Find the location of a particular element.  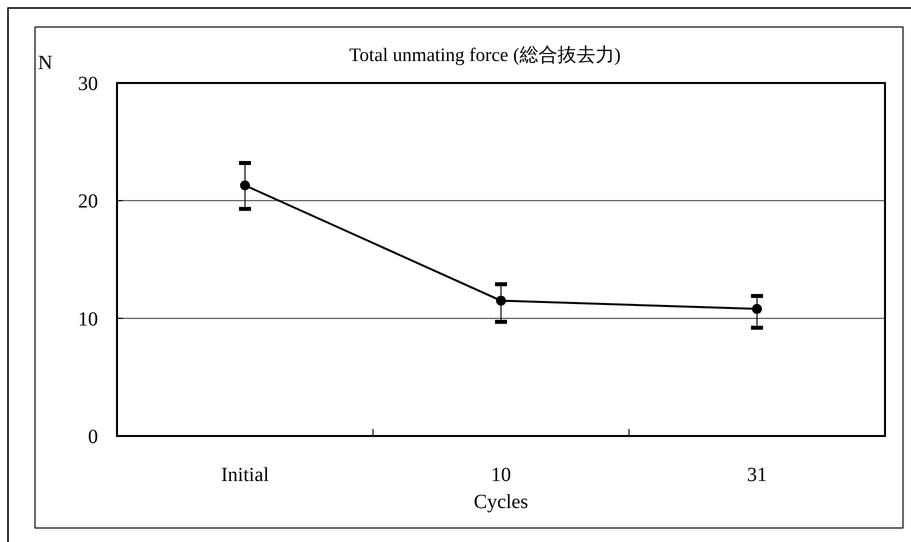

y-tick-label: 30 is located at coordinates (88, 84).